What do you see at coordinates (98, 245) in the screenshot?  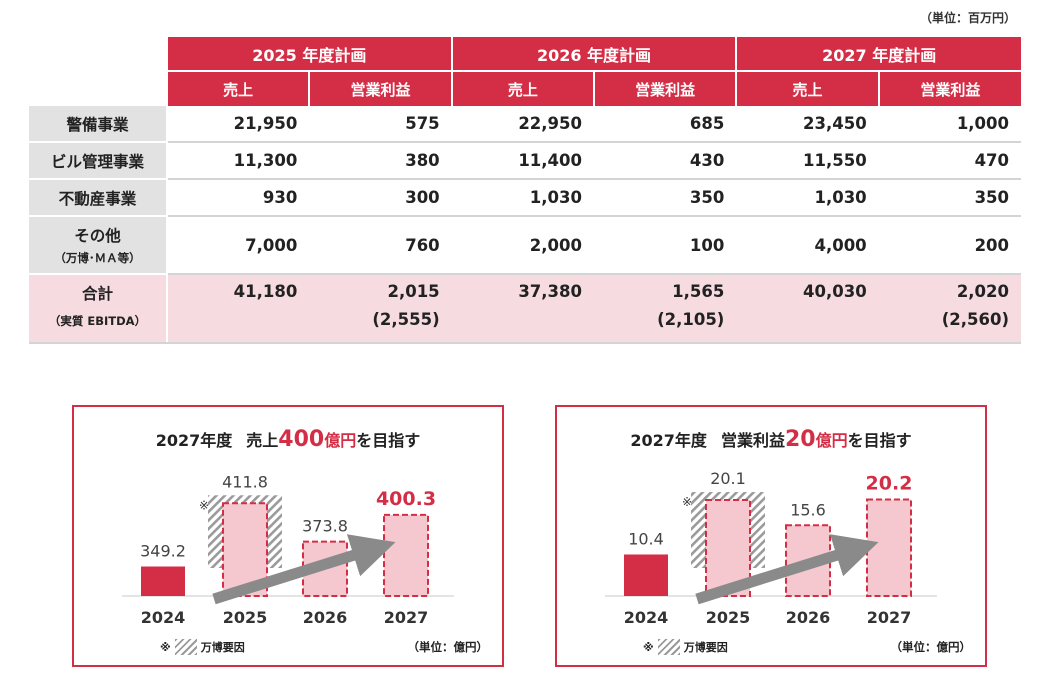 I see `row-label: その他 （万博･ＭＡ等）` at bounding box center [98, 245].